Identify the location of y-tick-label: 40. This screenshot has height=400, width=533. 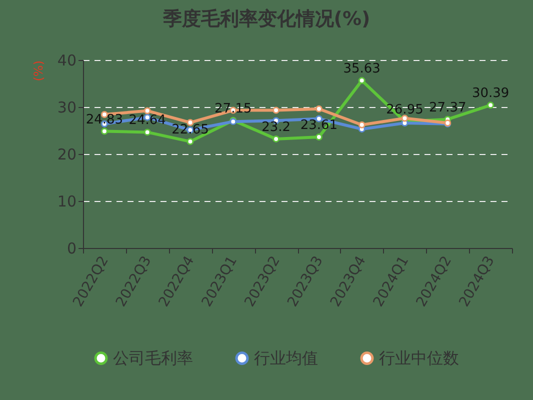
(66, 61).